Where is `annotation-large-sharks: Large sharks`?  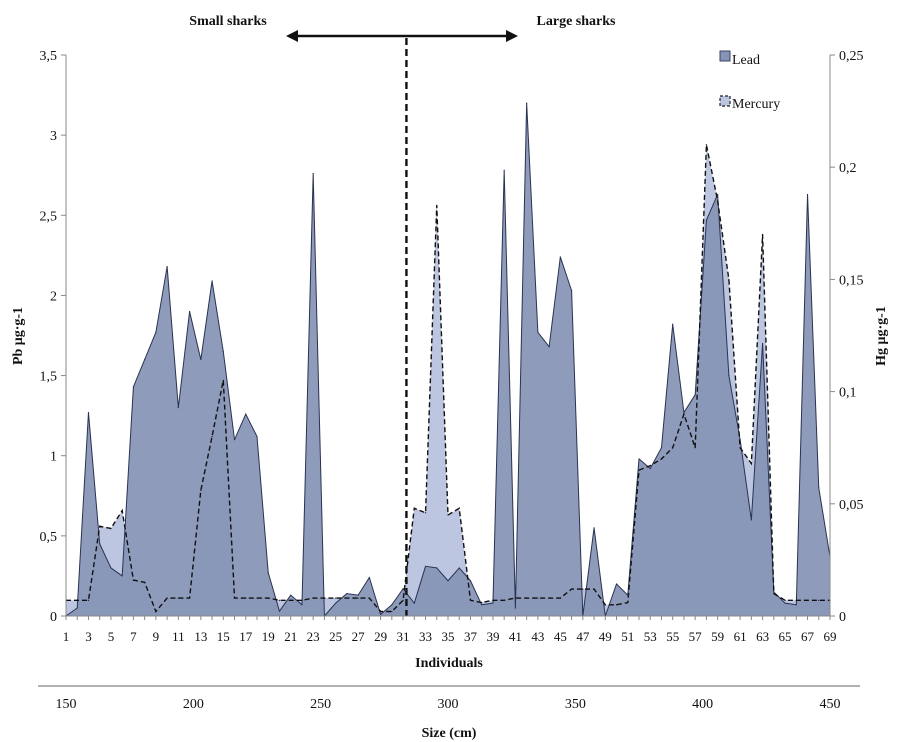 annotation-large-sharks: Large sharks is located at coordinates (577, 21).